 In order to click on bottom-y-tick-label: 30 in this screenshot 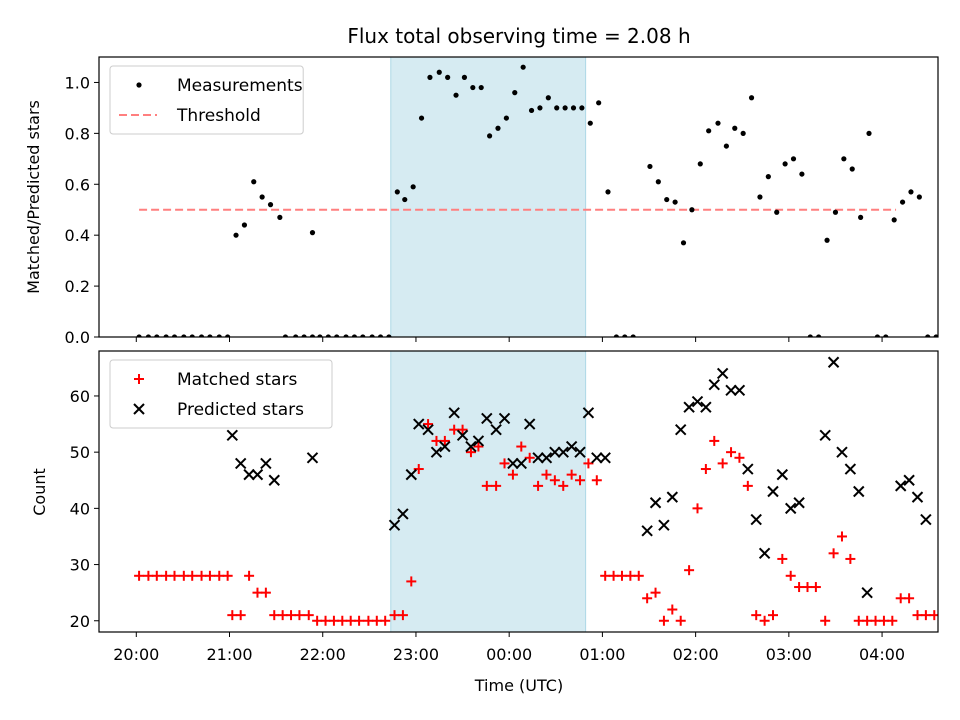, I will do `click(80, 565)`.